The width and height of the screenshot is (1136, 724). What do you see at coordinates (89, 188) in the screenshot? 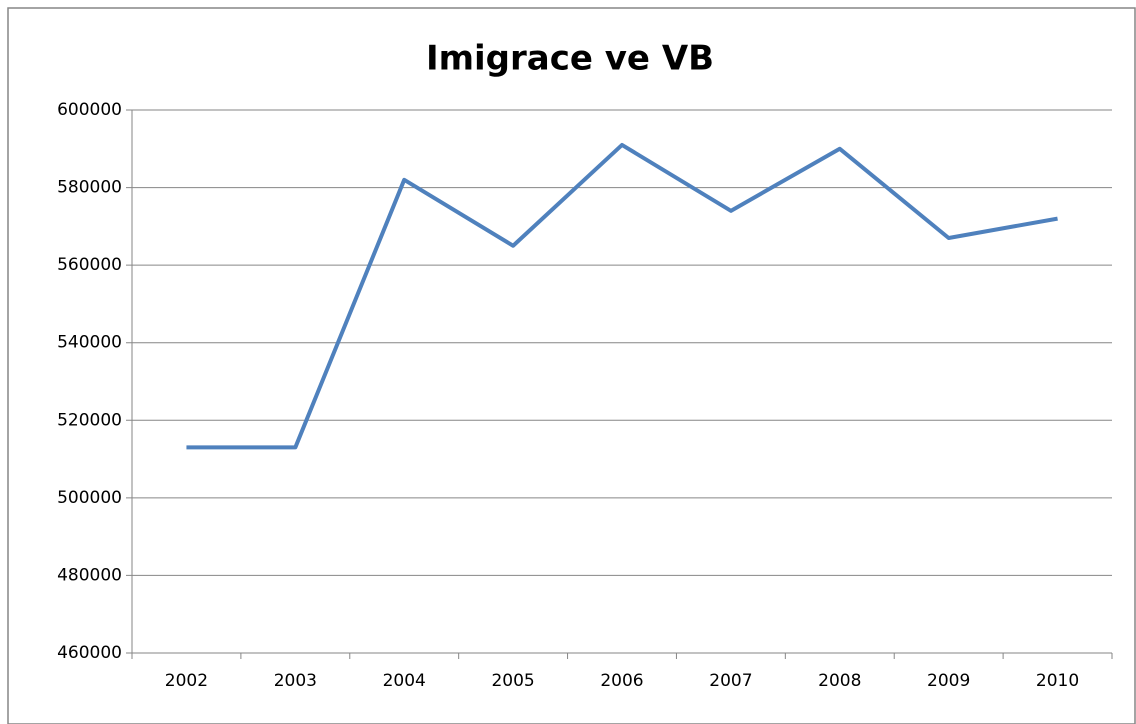
I see `y-tick-label: 580000` at bounding box center [89, 188].